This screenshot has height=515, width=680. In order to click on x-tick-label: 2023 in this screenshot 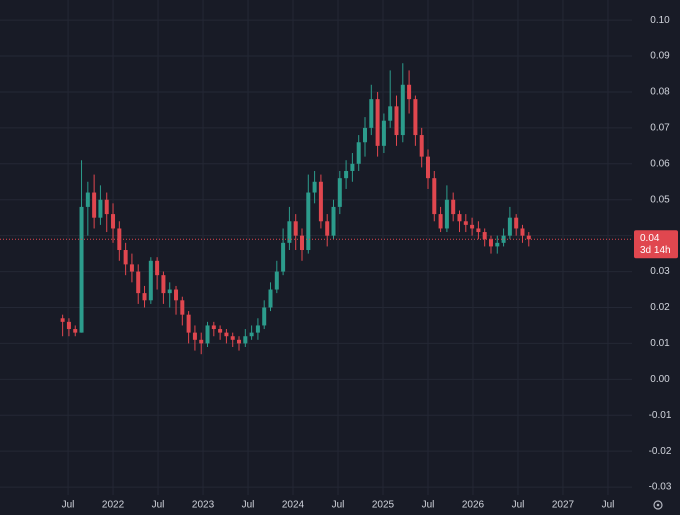, I will do `click(203, 505)`.